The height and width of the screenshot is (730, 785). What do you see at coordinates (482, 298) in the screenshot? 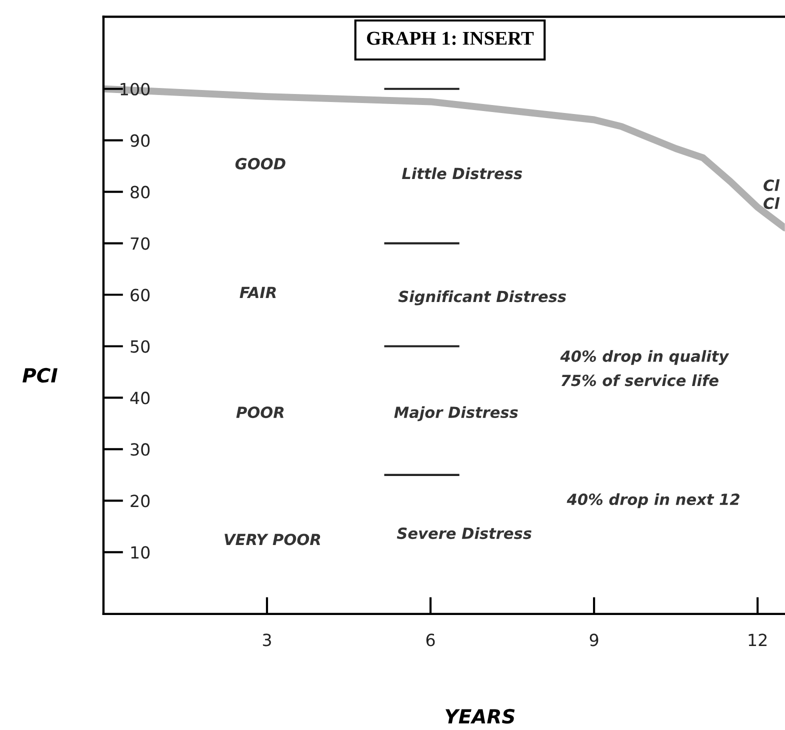
I see `annotation: Significant Distress` at bounding box center [482, 298].